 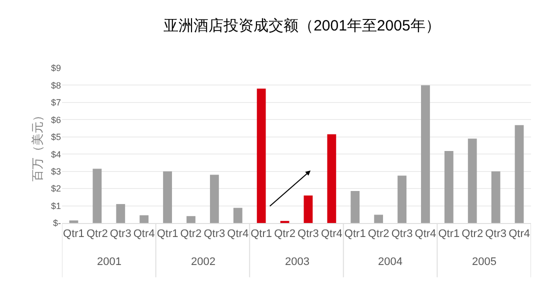 I want to click on y-tick-label: $8, so click(x=55, y=85).